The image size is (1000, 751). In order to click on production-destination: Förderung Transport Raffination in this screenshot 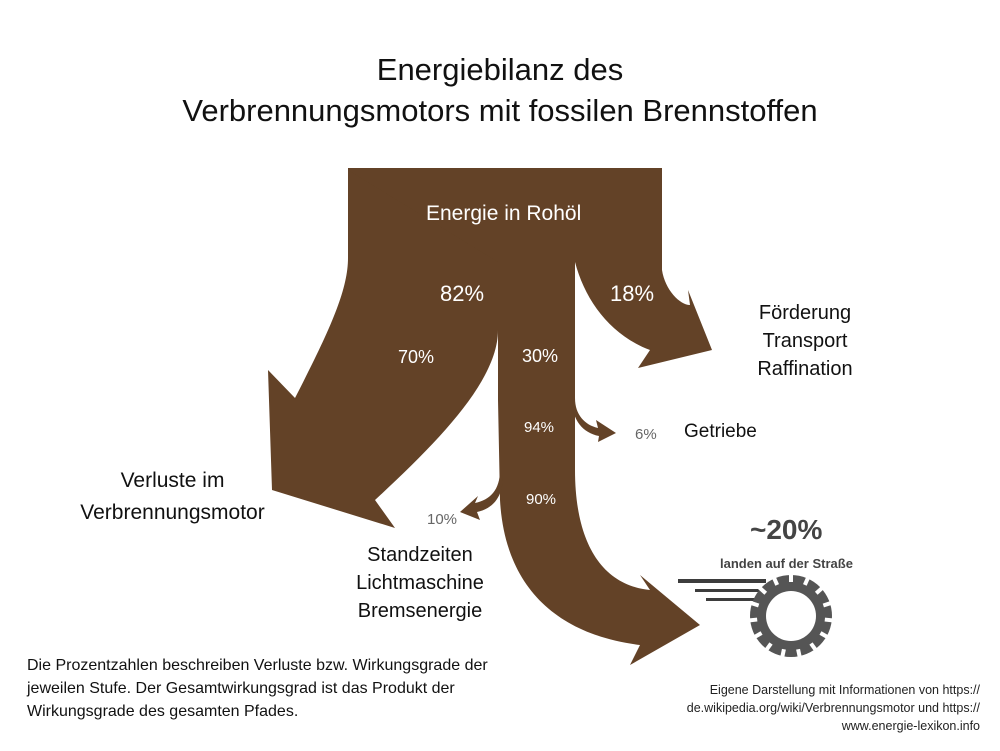, I will do `click(805, 341)`.